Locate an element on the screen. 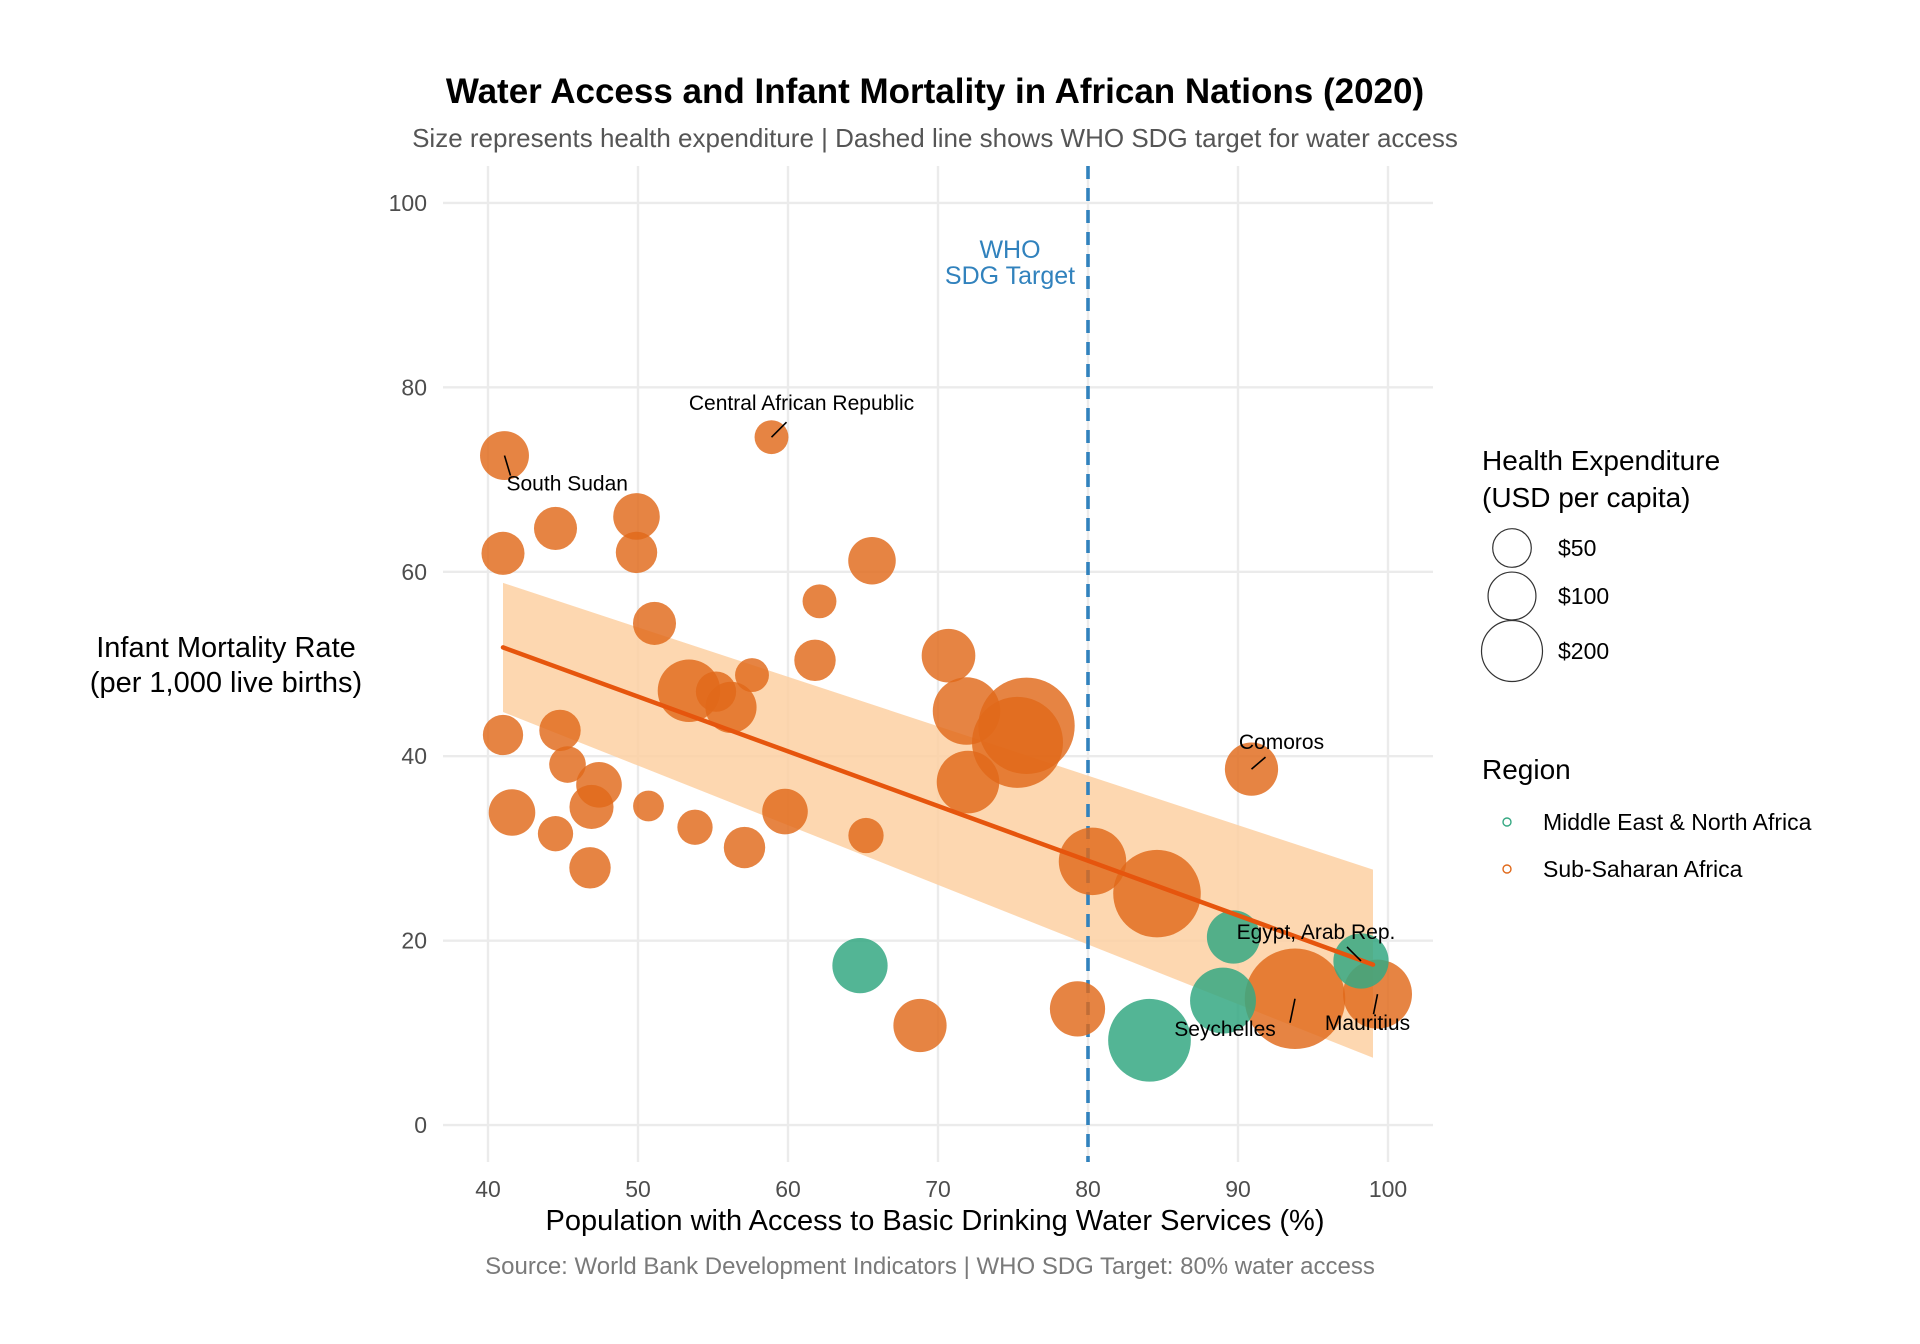 This screenshot has width=1920, height=1344. x-tick-label: 90 is located at coordinates (1238, 1189).